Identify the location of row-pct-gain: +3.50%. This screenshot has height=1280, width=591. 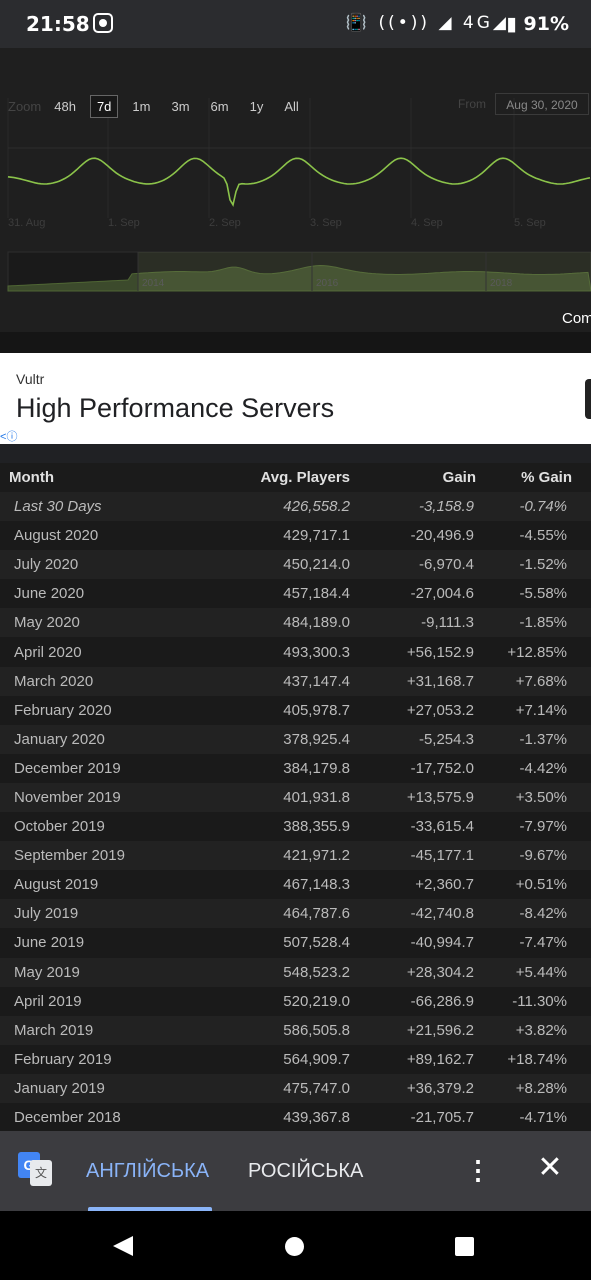
(534, 797).